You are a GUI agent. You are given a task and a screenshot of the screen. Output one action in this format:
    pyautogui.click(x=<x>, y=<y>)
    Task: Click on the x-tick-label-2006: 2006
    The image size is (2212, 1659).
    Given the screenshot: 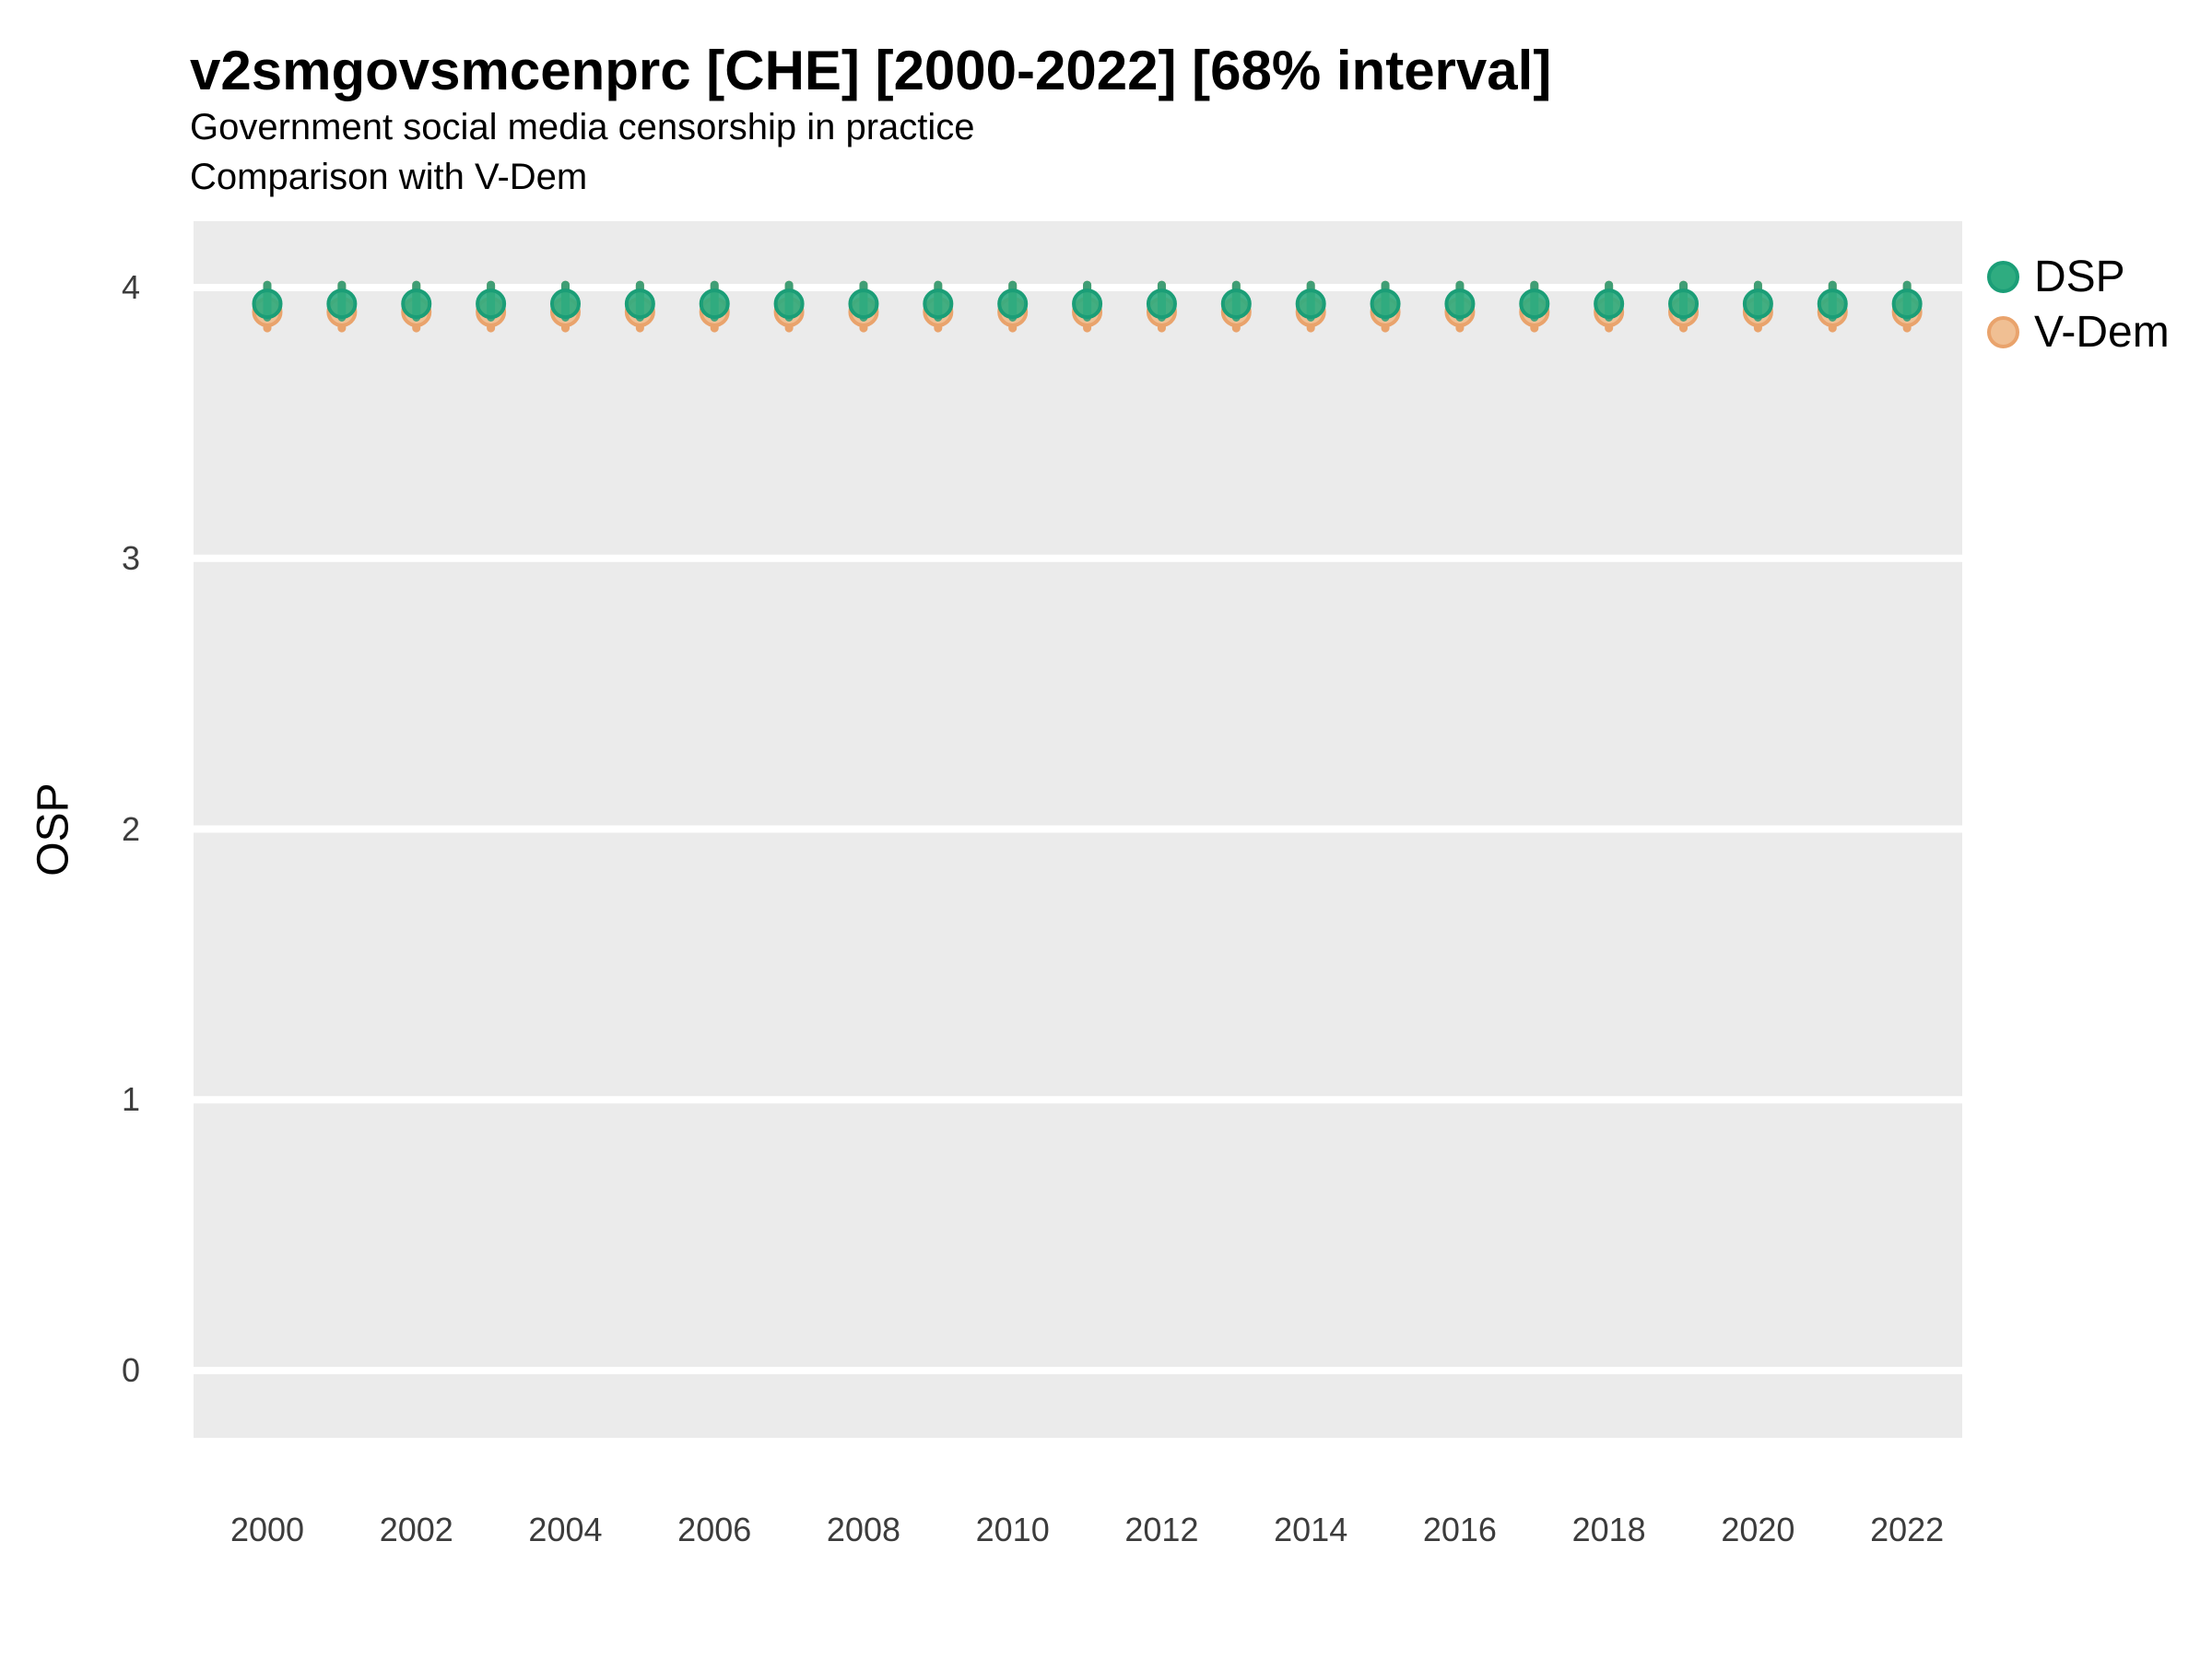 What is the action you would take?
    pyautogui.click(x=714, y=1529)
    